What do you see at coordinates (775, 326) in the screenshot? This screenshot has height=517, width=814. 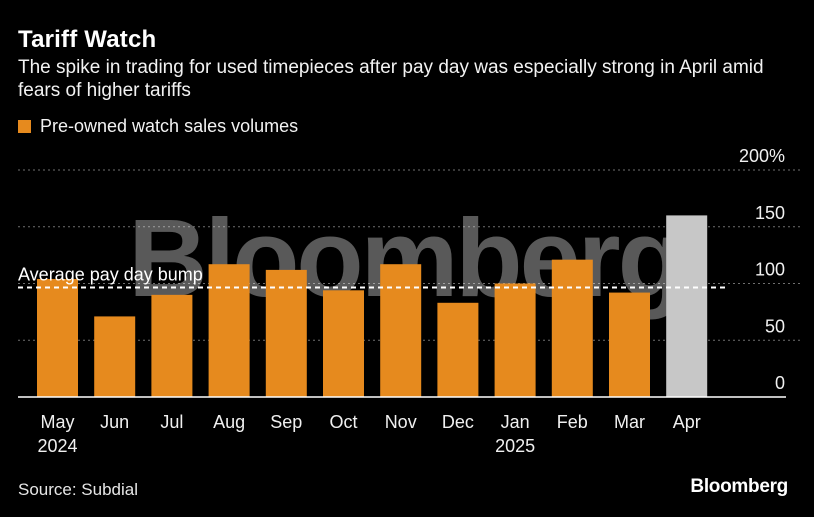 I see `y-tick-label: 50` at bounding box center [775, 326].